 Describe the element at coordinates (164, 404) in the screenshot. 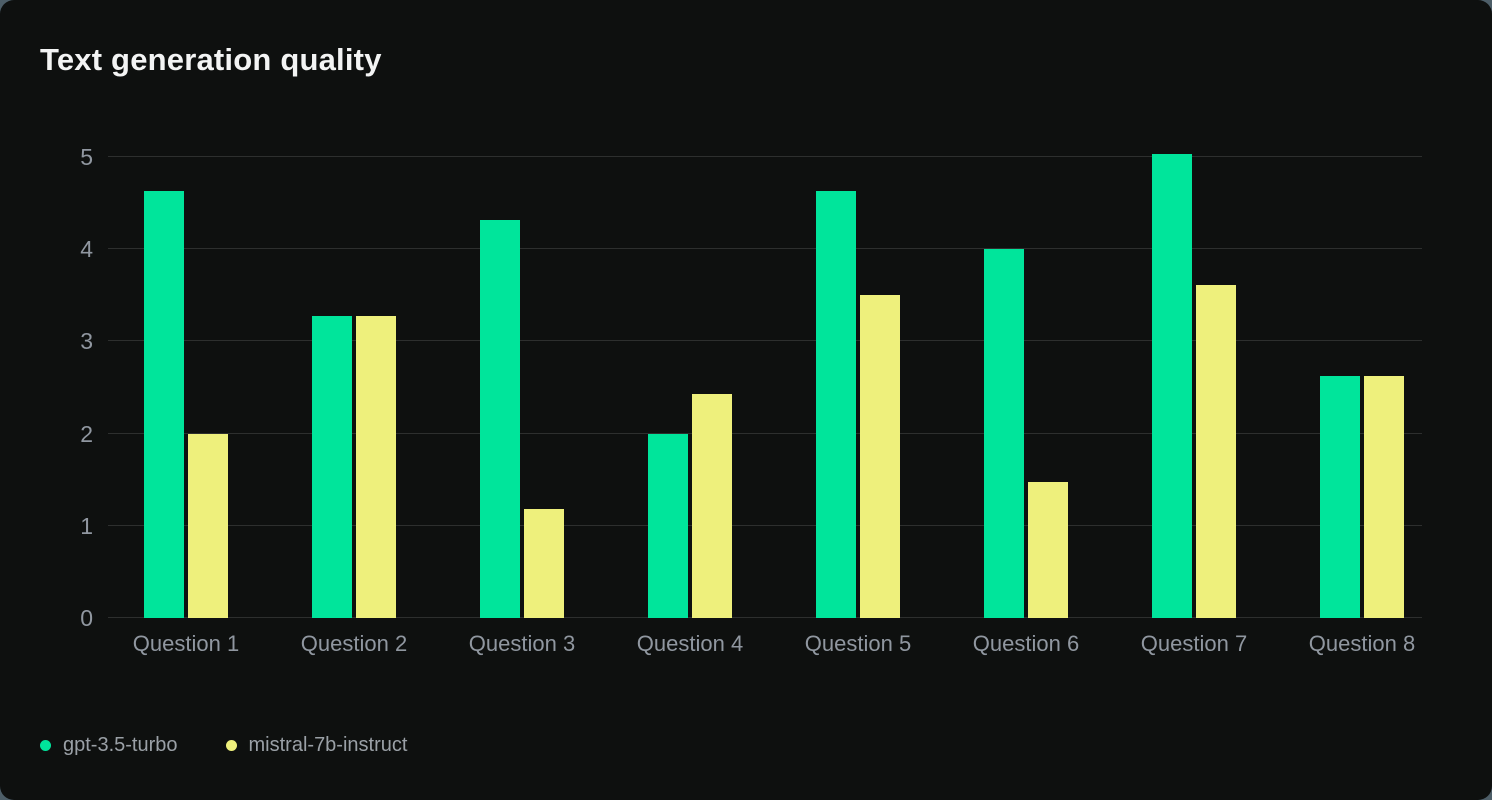

I see `bar-gpt-3.5-turbo-q1` at that location.